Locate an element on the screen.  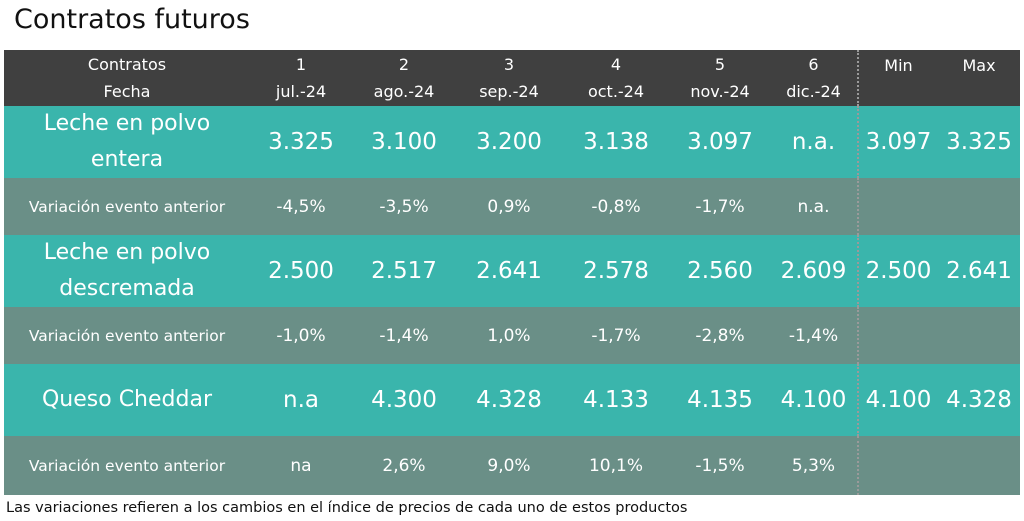
variation-cell: -4,5% is located at coordinates (301, 206).